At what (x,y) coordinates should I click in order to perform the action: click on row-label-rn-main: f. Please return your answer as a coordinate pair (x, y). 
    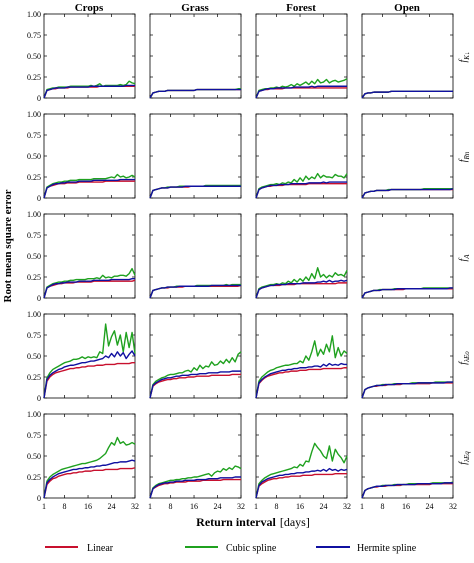
    Looking at the image, I should click on (463, 160).